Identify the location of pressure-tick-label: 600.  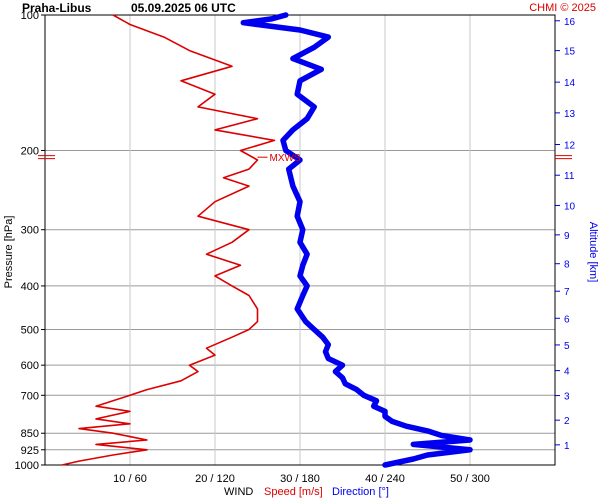
(30, 366).